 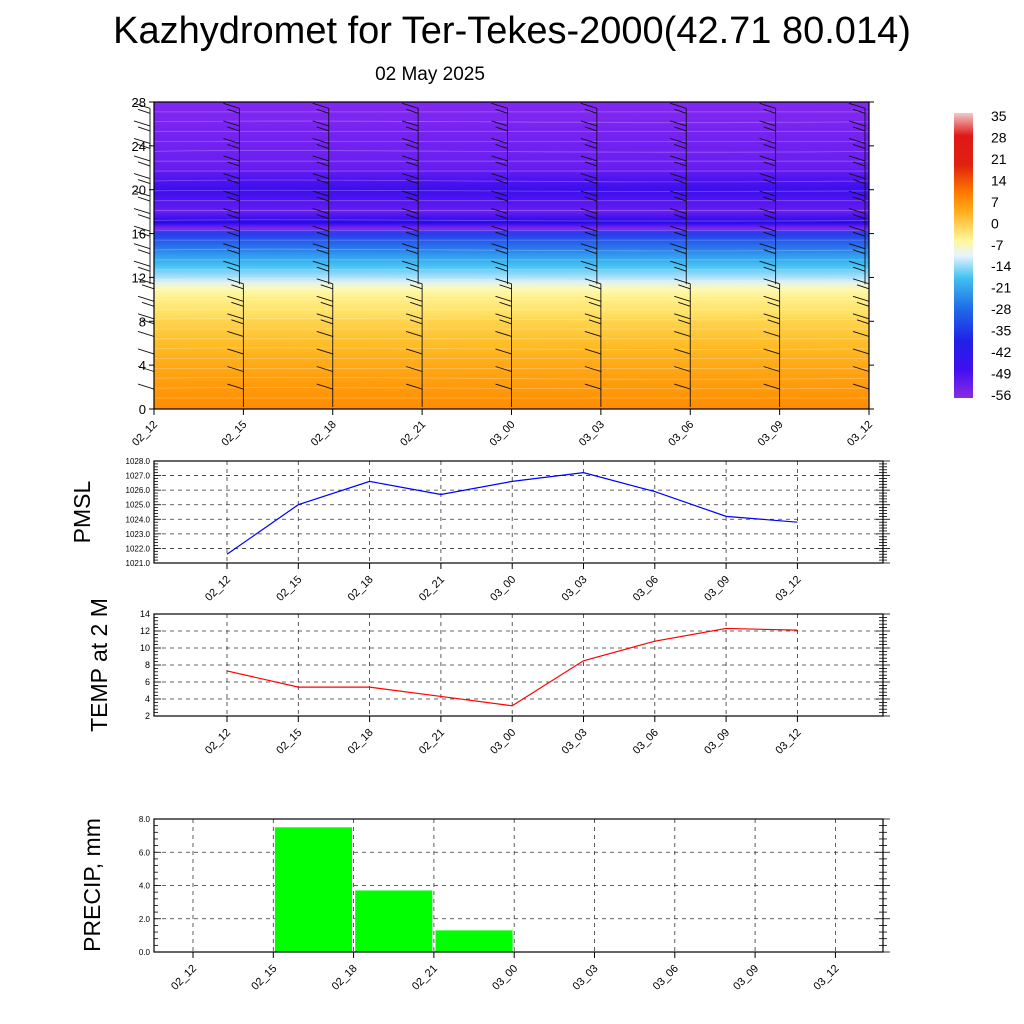 What do you see at coordinates (145, 886) in the screenshot?
I see `y-tick-label: 4.0` at bounding box center [145, 886].